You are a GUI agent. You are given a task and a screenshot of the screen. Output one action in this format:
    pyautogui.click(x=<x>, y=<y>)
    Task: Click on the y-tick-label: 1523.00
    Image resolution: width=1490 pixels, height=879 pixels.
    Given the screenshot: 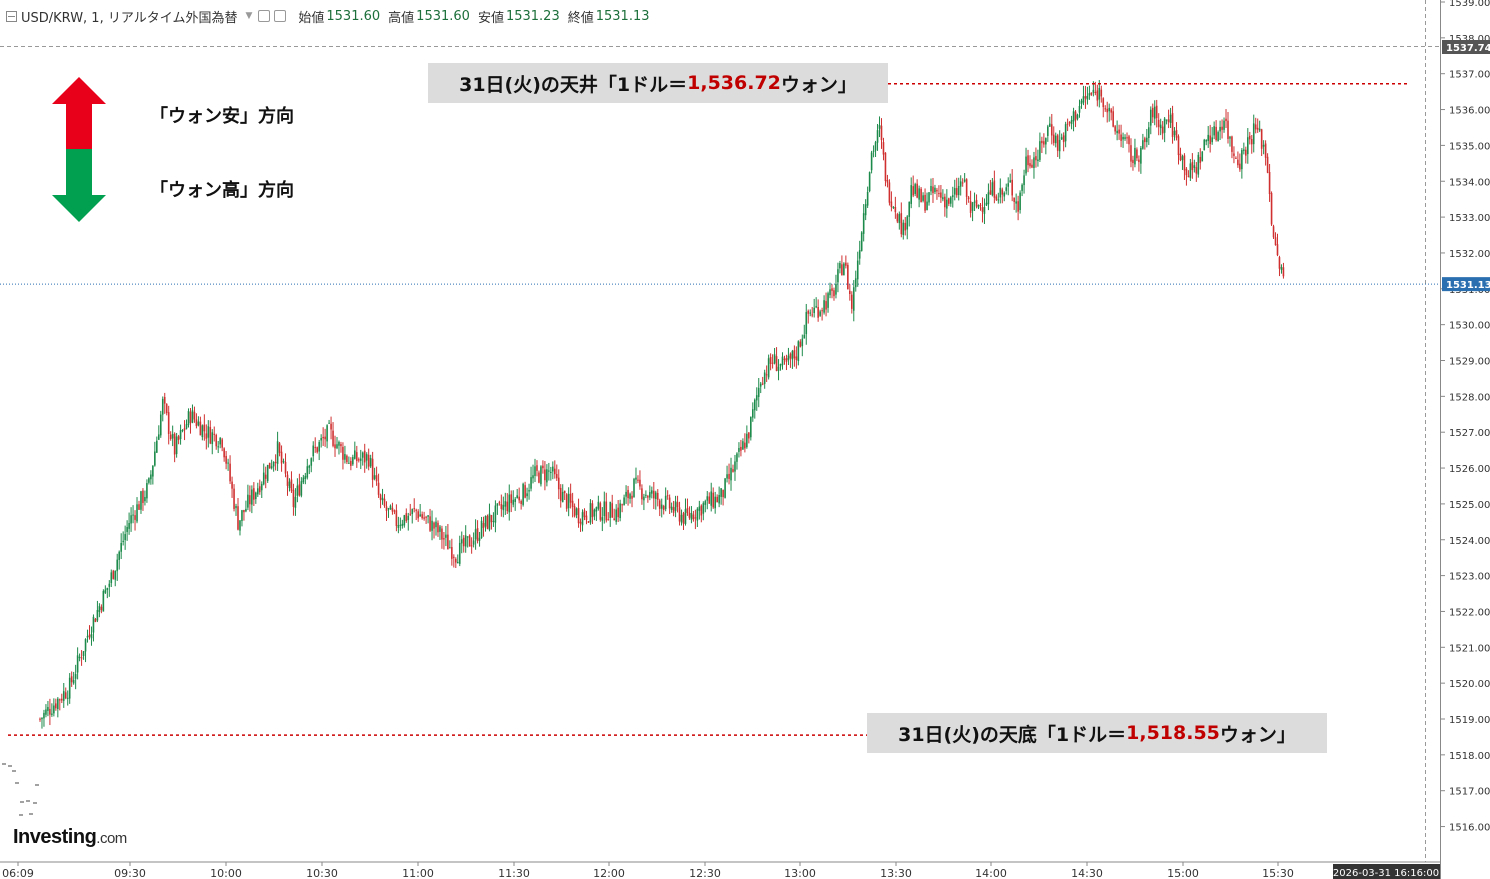 What is the action you would take?
    pyautogui.click(x=1469, y=577)
    